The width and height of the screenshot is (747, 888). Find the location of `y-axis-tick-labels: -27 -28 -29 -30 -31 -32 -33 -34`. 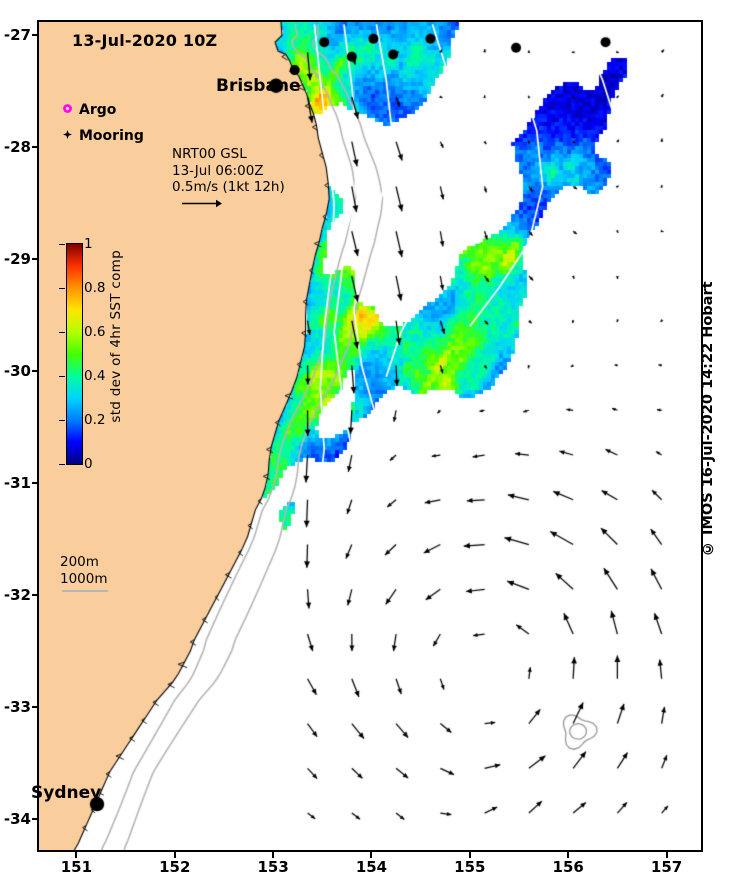

y-axis-tick-labels: -27 -28 -29 -30 -31 -32 -33 -34 is located at coordinates (15, 444).